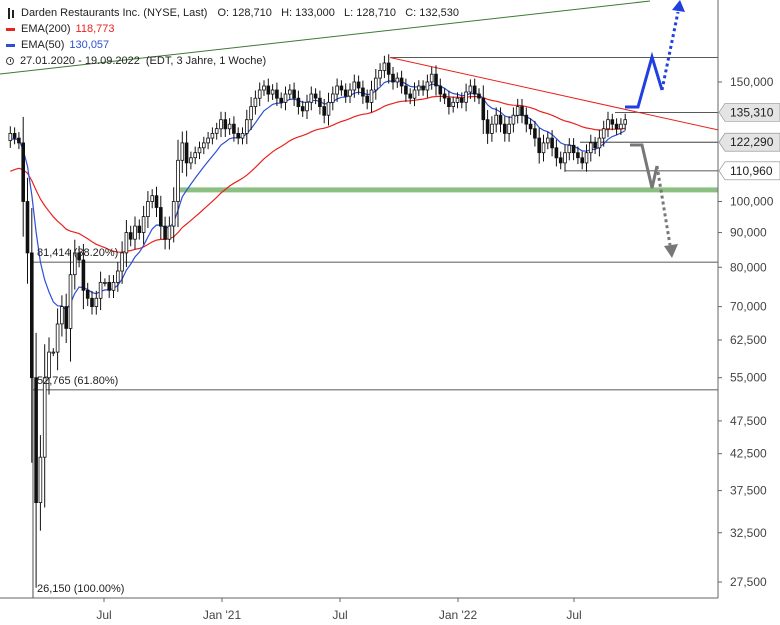 The width and height of the screenshot is (780, 625). What do you see at coordinates (644, 80) in the screenshot?
I see `bullish-scenario-path` at bounding box center [644, 80].